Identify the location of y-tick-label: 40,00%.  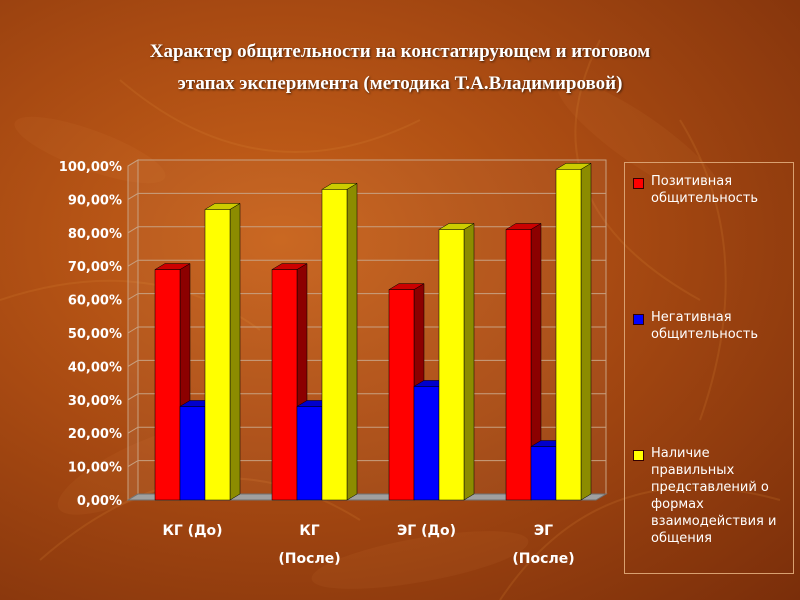
(95, 367).